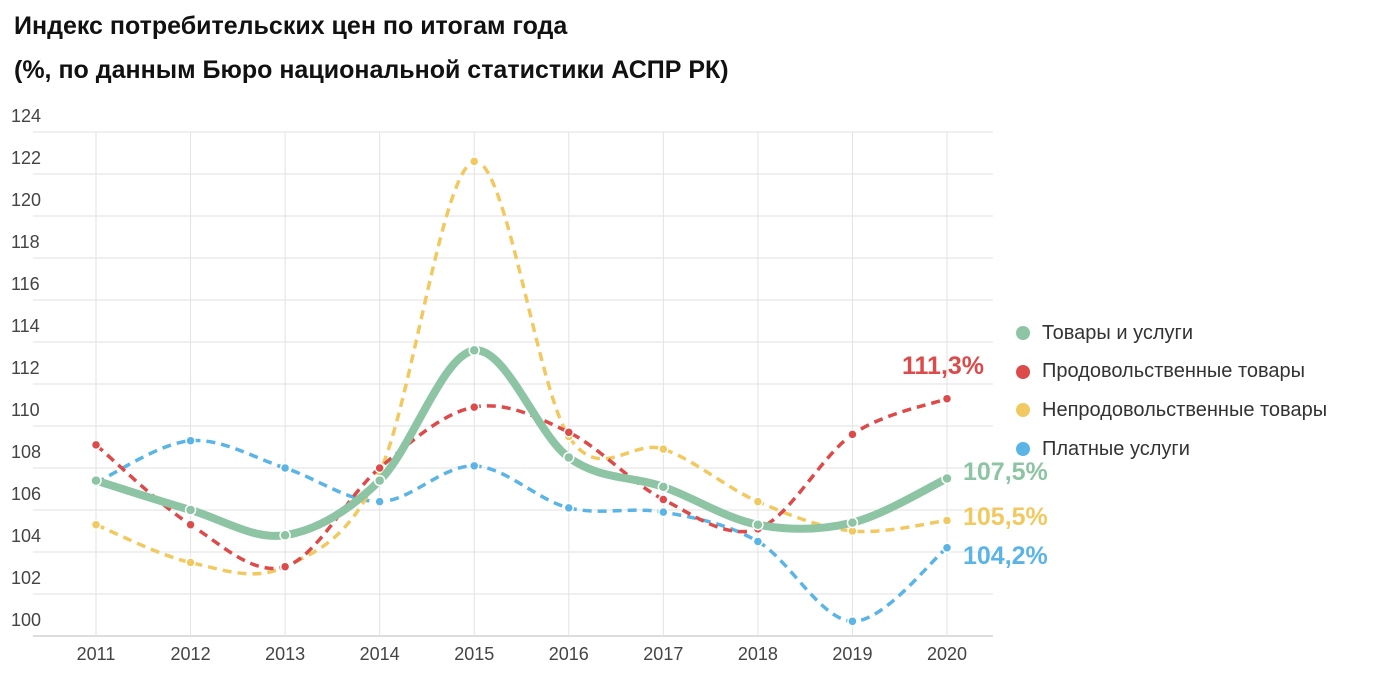  I want to click on end-value-label: 111,3%, so click(943, 366).